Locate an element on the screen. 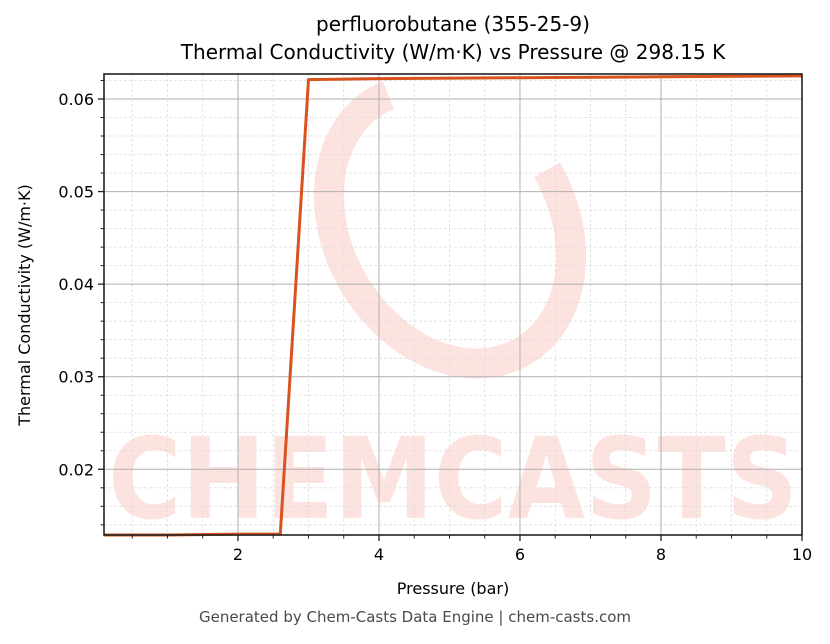  chart-title-line-1: perfluorobutane (355-25-9) is located at coordinates (453, 24).